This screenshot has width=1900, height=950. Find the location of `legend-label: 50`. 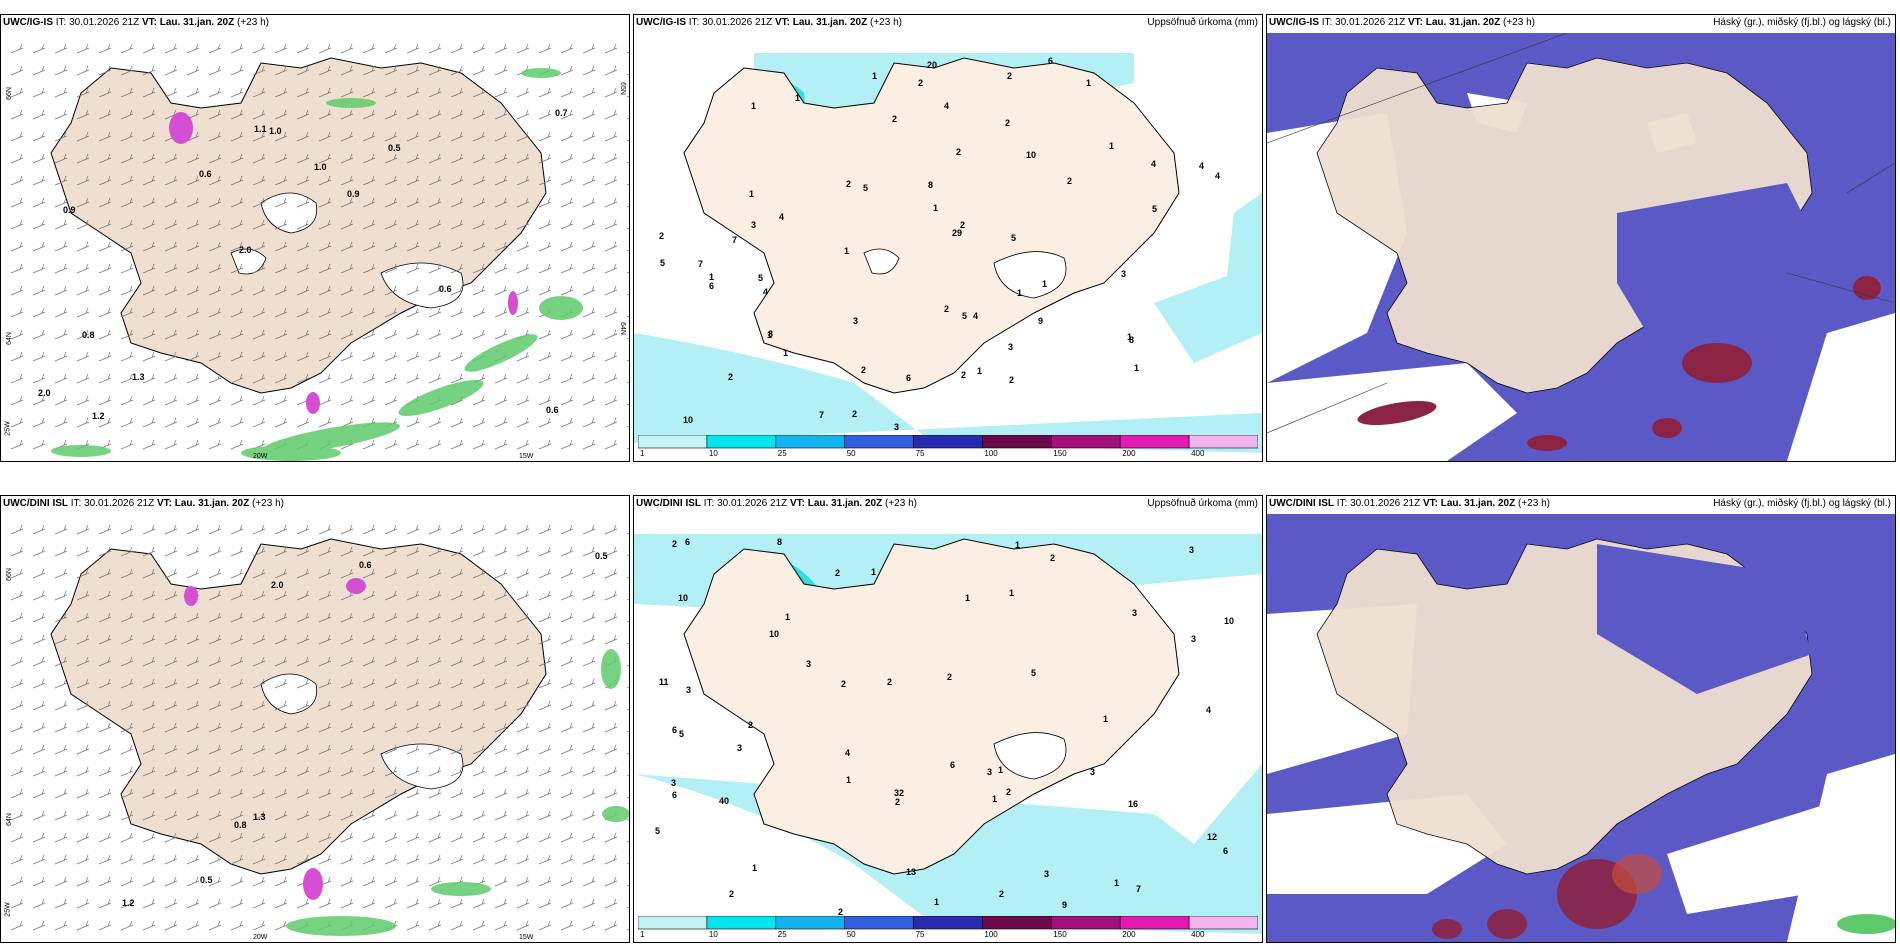

legend-label: 50 is located at coordinates (851, 453).